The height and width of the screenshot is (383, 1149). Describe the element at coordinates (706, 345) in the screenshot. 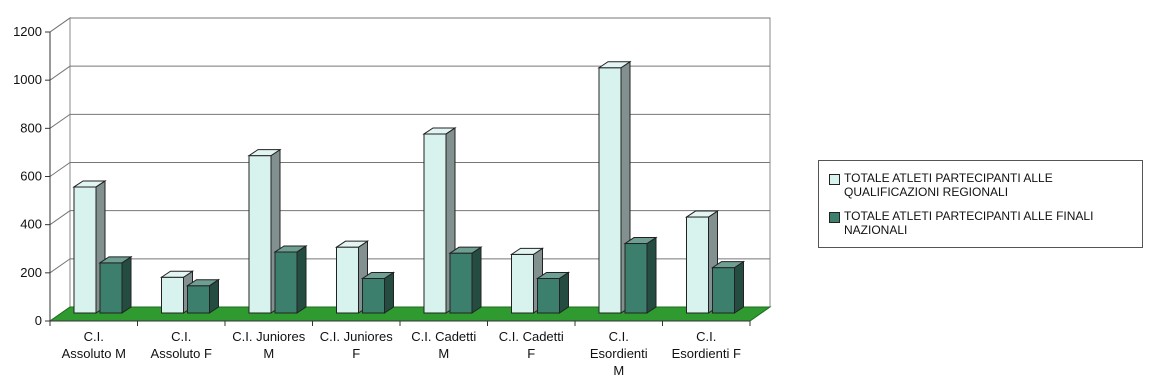

I see `x-tick-label: C.I. Esordienti F` at that location.